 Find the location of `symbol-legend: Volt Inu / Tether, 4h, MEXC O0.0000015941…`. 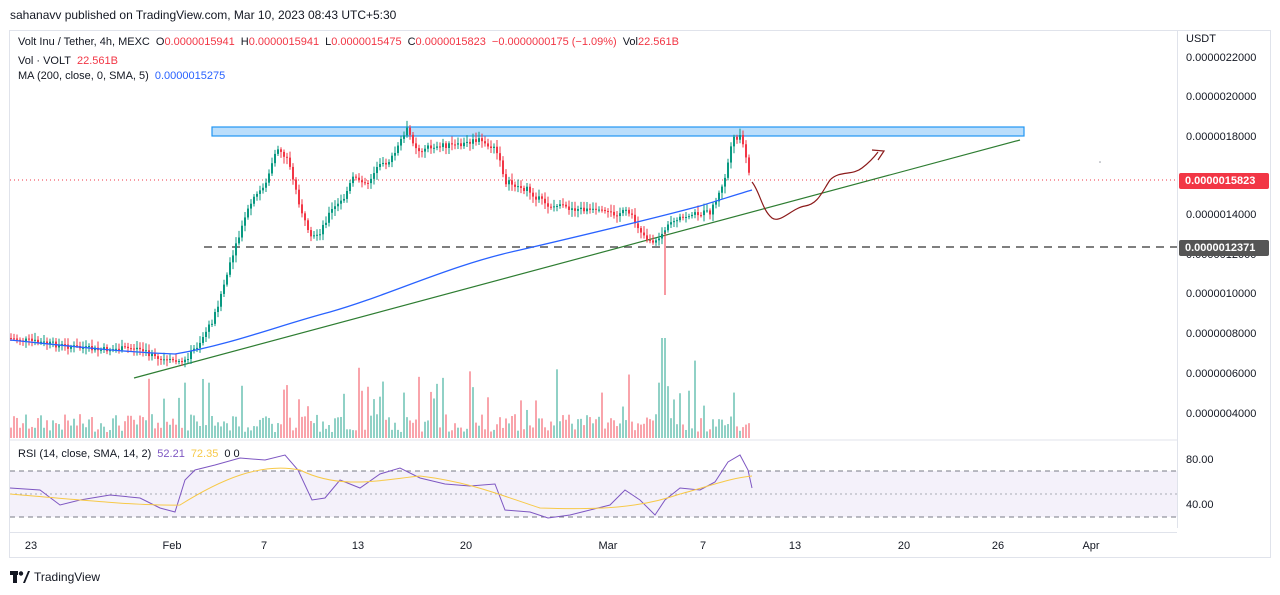

symbol-legend: Volt Inu / Tether, 4h, MEXC O0.0000015941… is located at coordinates (351, 42).